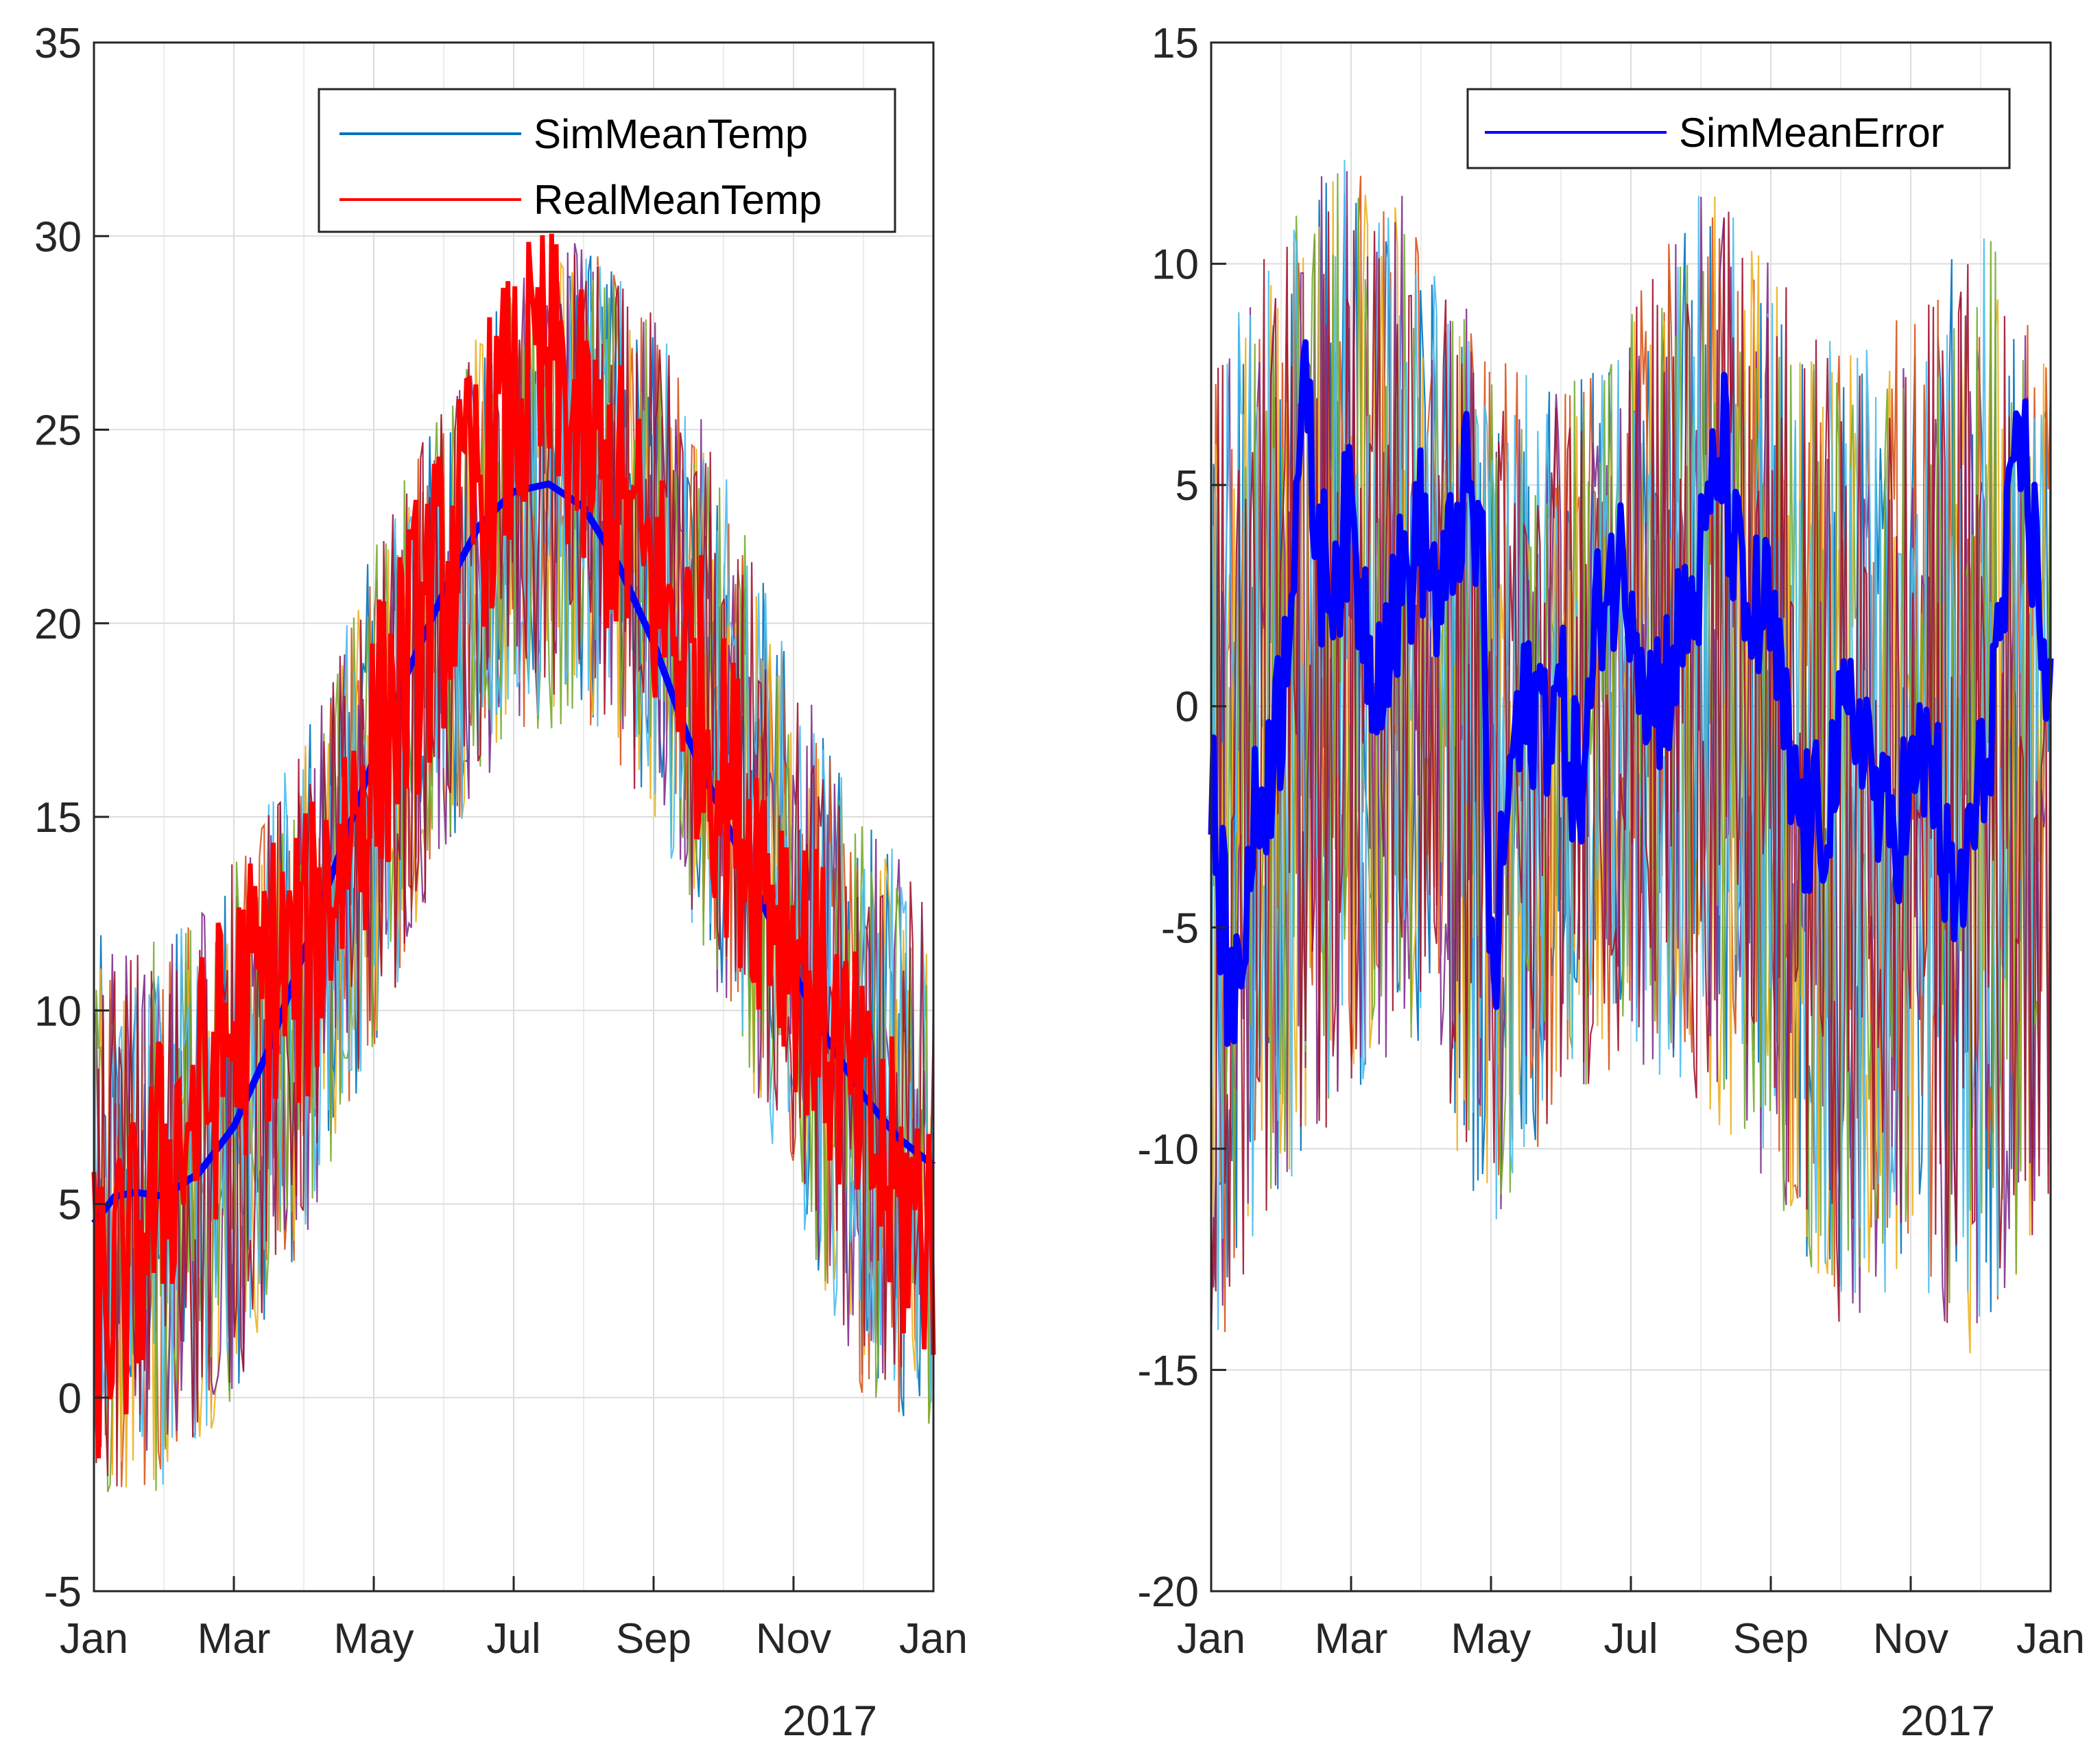 This screenshot has width=2100, height=1751. What do you see at coordinates (70, 1398) in the screenshot?
I see `temperature-y-tick-label: 0` at bounding box center [70, 1398].